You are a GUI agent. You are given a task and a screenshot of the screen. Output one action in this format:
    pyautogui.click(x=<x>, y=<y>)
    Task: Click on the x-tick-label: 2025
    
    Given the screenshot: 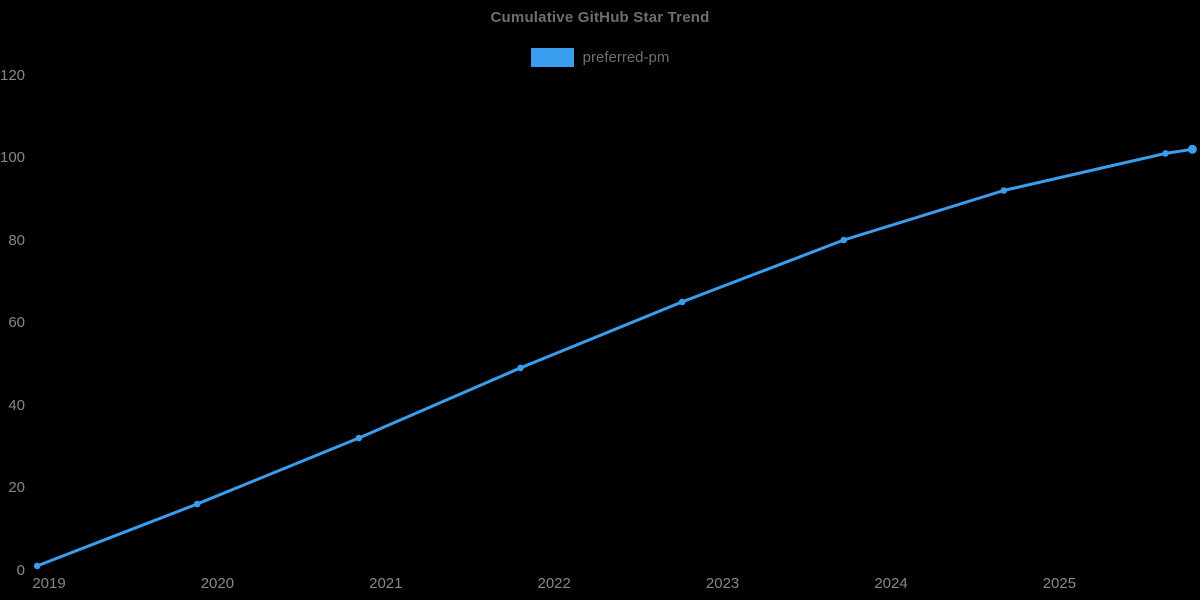 What is the action you would take?
    pyautogui.click(x=1059, y=583)
    